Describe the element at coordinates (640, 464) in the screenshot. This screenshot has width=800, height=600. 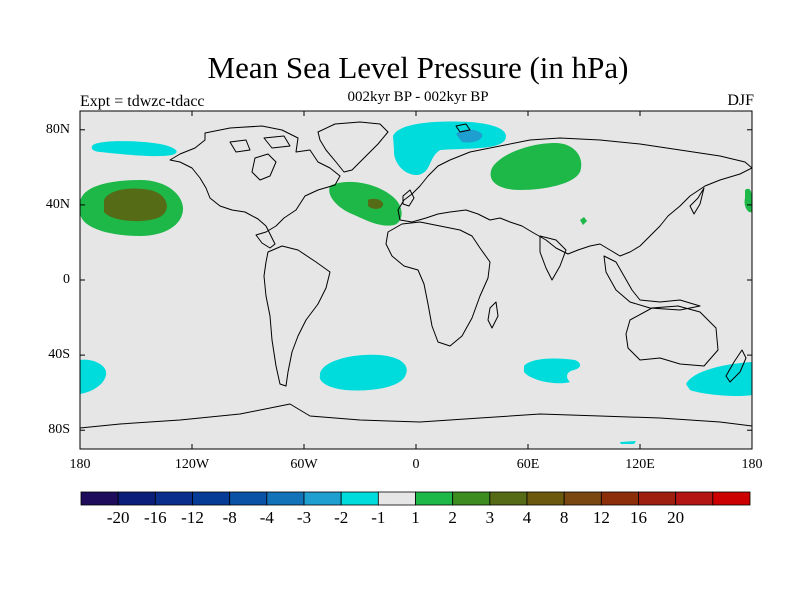
I see `longitude-tick-label: 120E` at that location.